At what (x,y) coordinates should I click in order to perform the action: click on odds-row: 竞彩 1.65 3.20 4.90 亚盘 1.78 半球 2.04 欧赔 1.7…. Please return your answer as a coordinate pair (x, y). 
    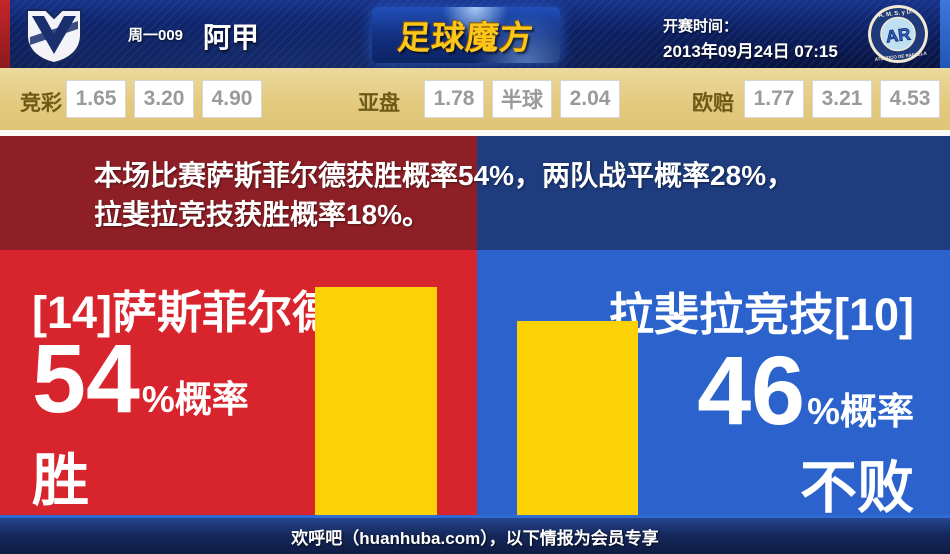
    Looking at the image, I should click on (475, 99).